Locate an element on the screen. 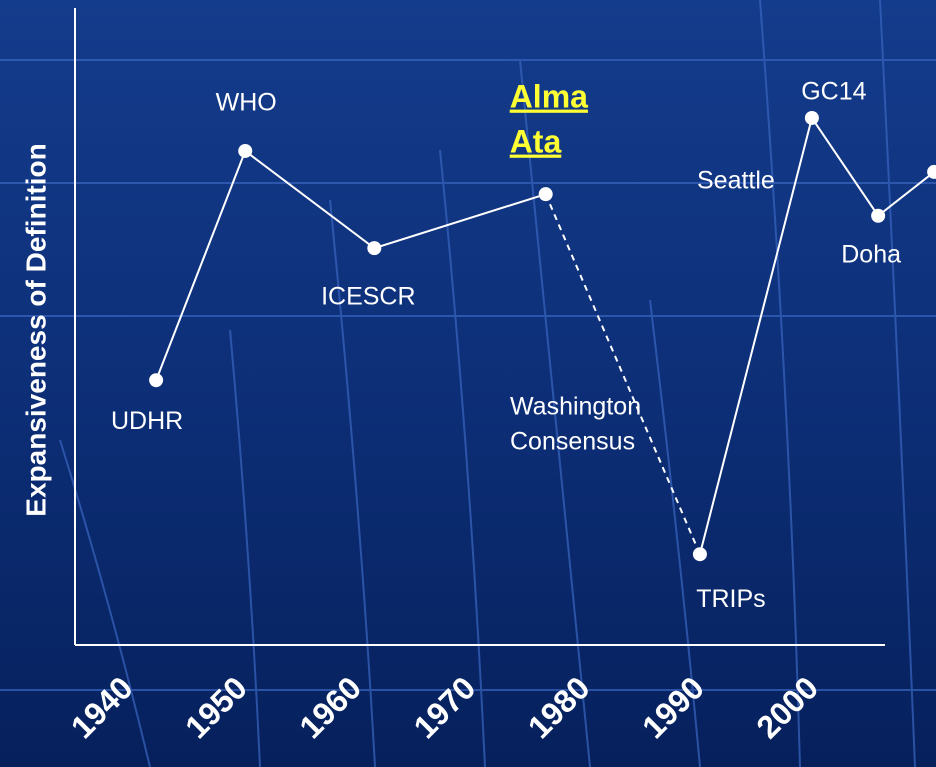  annotation: Seattle is located at coordinates (736, 181).